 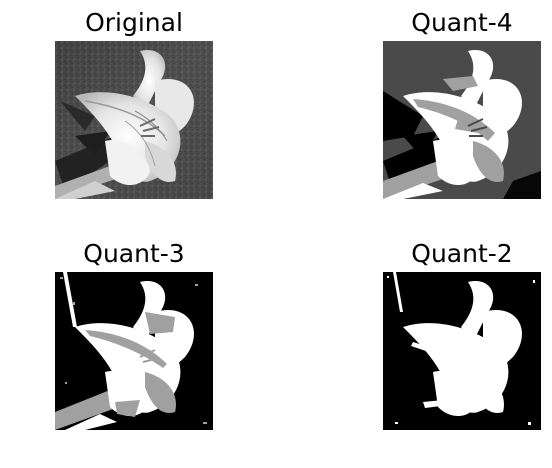 What do you see at coordinates (462, 22) in the screenshot?
I see `panel-title-quant-4: Quant-4` at bounding box center [462, 22].